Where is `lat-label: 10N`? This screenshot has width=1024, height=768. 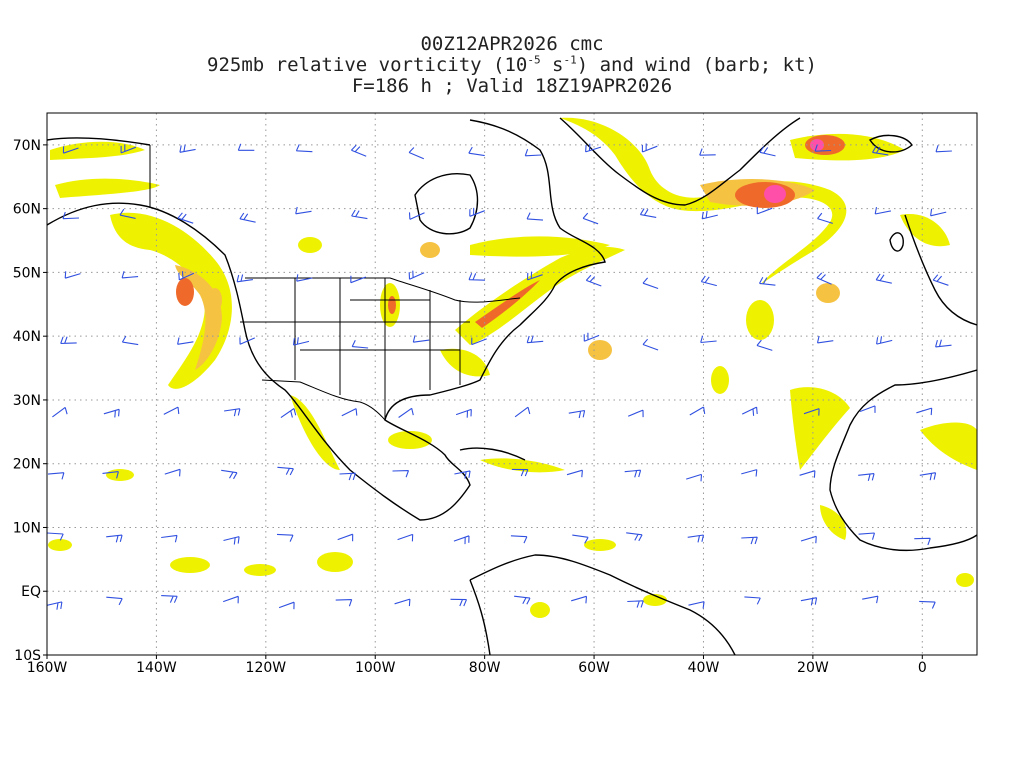
lat-label: 10N is located at coordinates (27, 528).